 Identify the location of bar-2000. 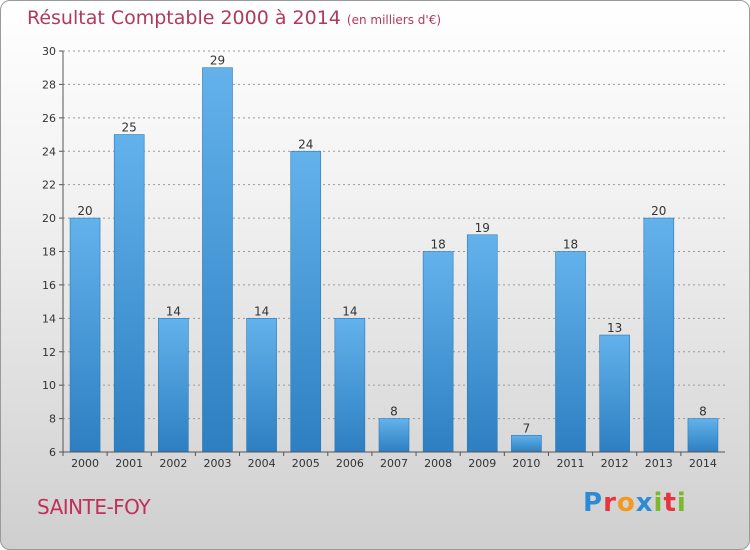
(85, 335).